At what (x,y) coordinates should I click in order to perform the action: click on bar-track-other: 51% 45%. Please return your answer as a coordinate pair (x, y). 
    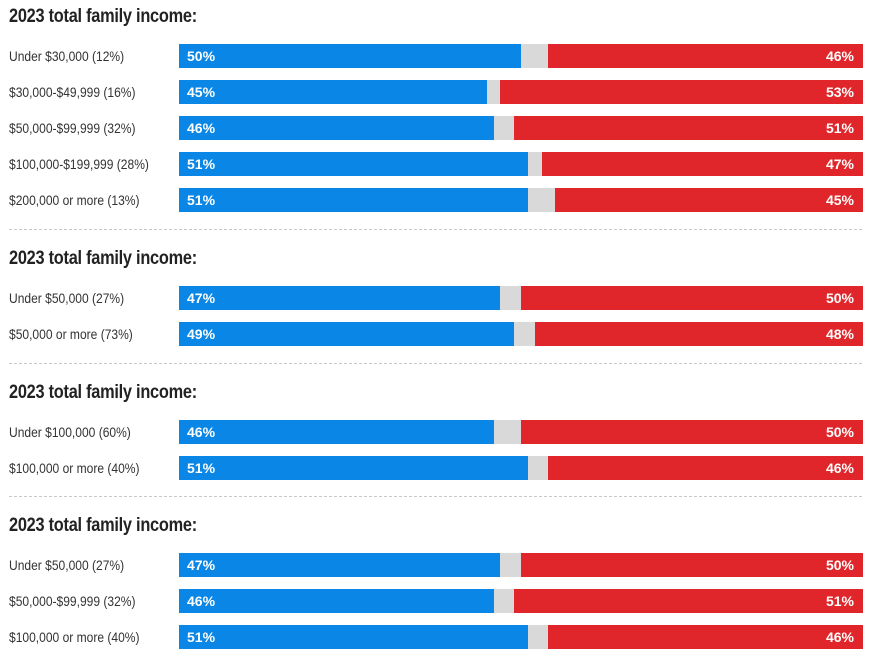
    Looking at the image, I should click on (521, 200).